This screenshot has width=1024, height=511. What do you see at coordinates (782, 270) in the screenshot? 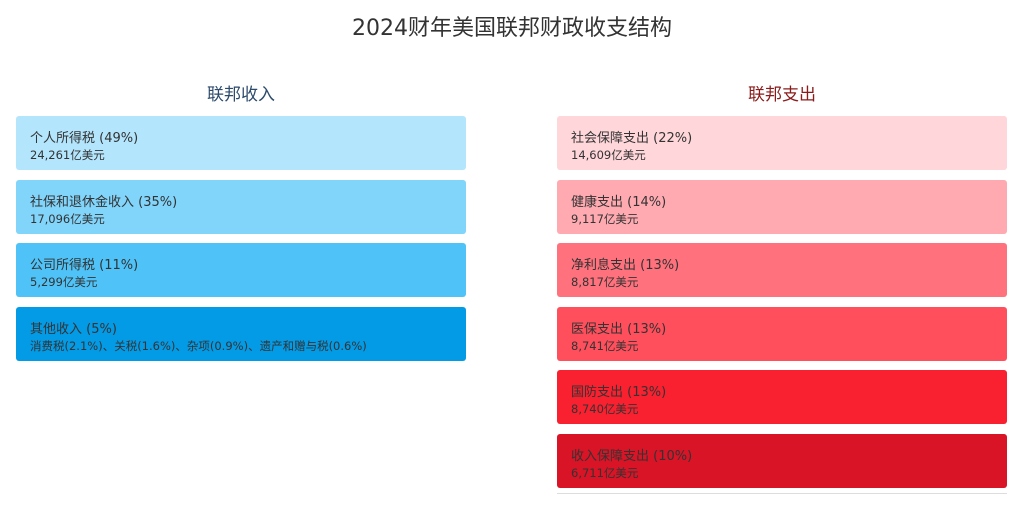
I see `expense-box-net-interest: 净利息支出 (13%) 8,817亿美元` at bounding box center [782, 270].